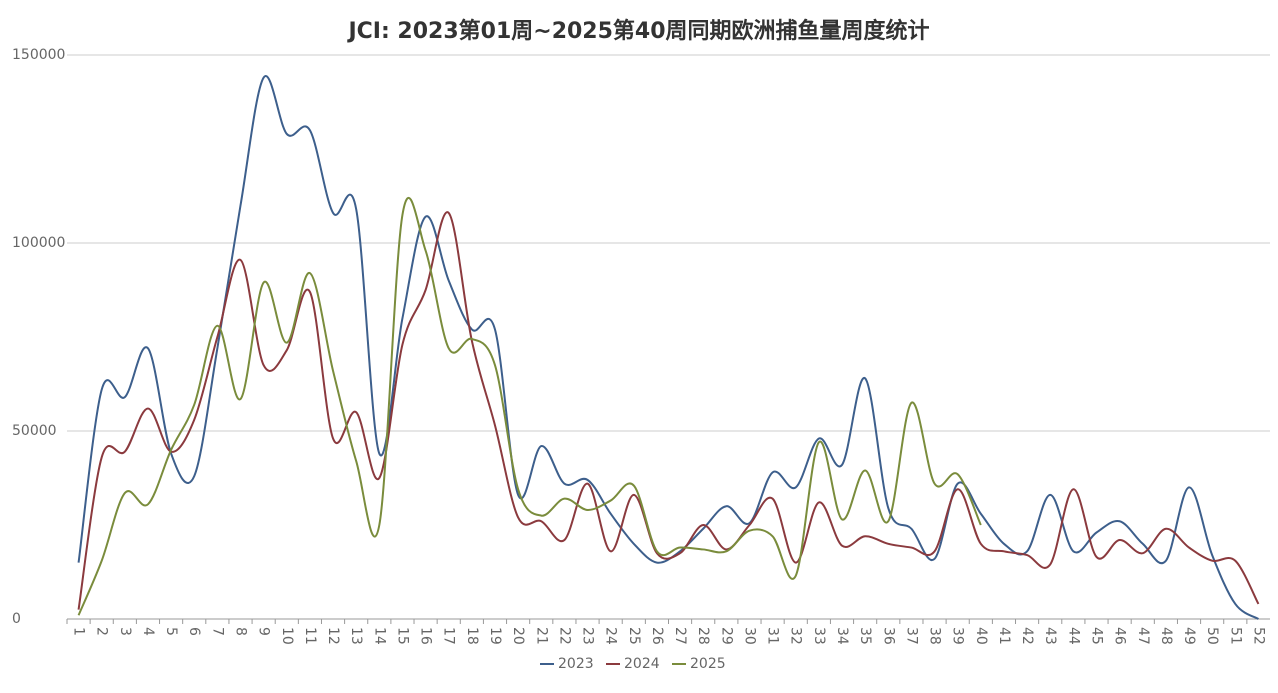 Image resolution: width=1278 pixels, height=693 pixels. I want to click on y-tick-label: 150000, so click(38, 55).